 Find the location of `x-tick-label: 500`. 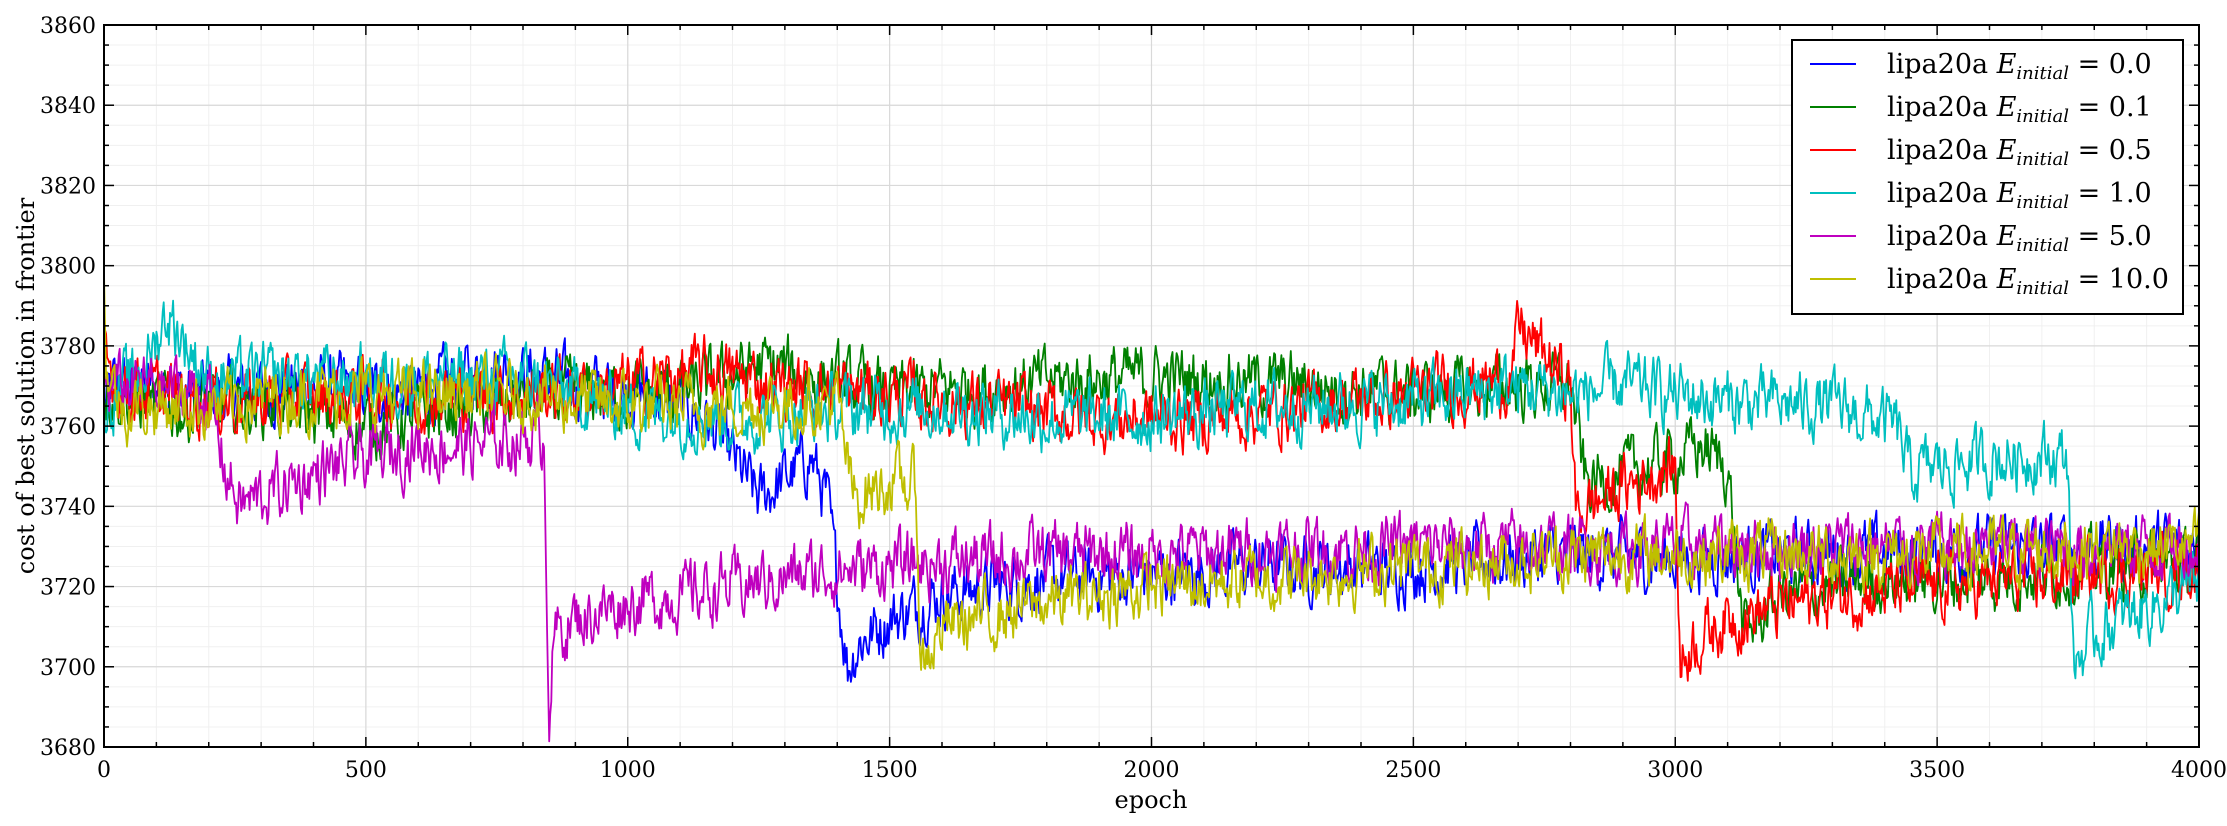

x-tick-label: 500 is located at coordinates (366, 770).